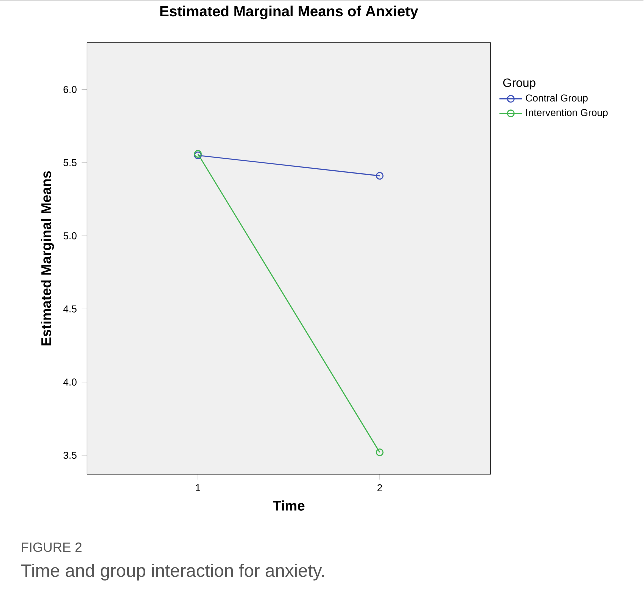 The height and width of the screenshot is (610, 644). I want to click on chart-title: Estimated Marginal Means of Anxiety, so click(289, 13).